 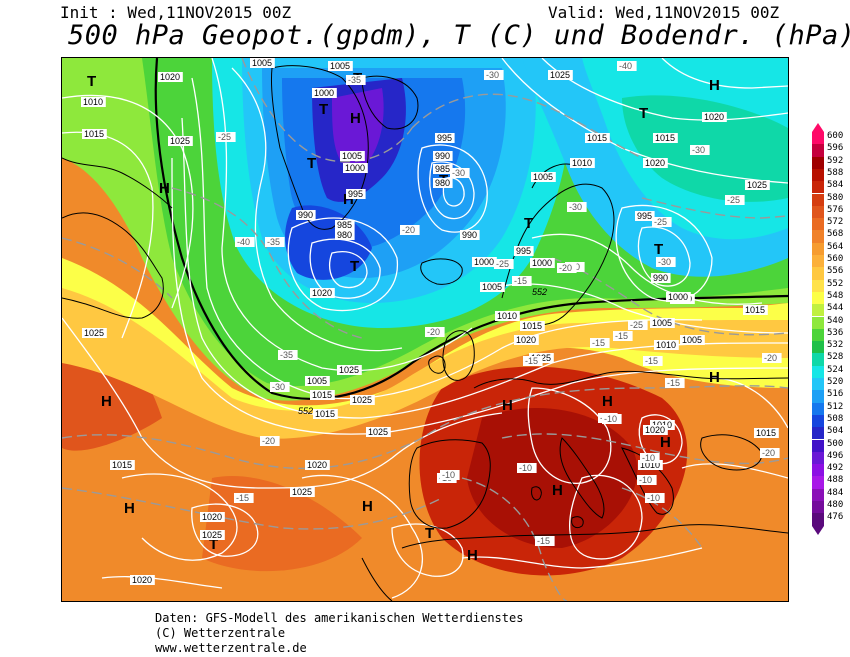 I want to click on legend-value: 552, so click(x=835, y=283).